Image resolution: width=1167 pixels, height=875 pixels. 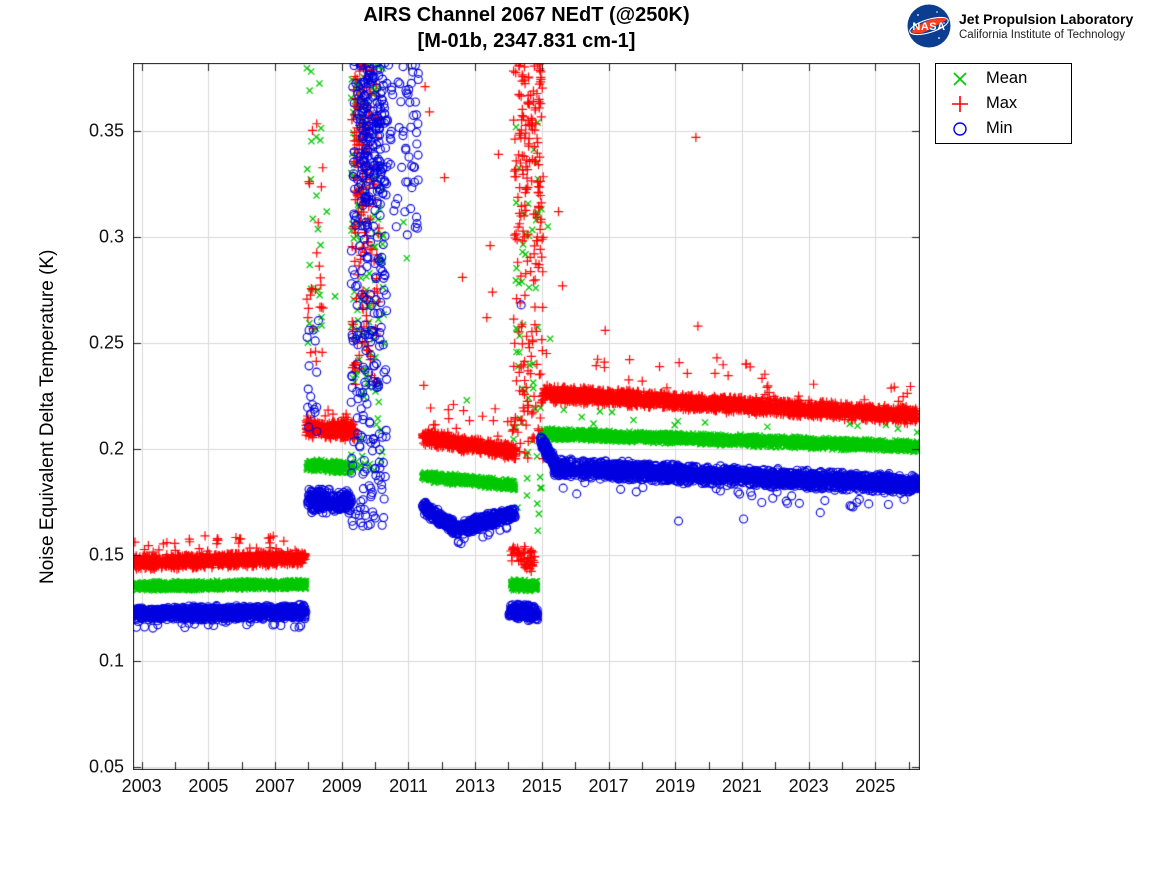 What do you see at coordinates (141, 786) in the screenshot?
I see `x-tick-label: 2003` at bounding box center [141, 786].